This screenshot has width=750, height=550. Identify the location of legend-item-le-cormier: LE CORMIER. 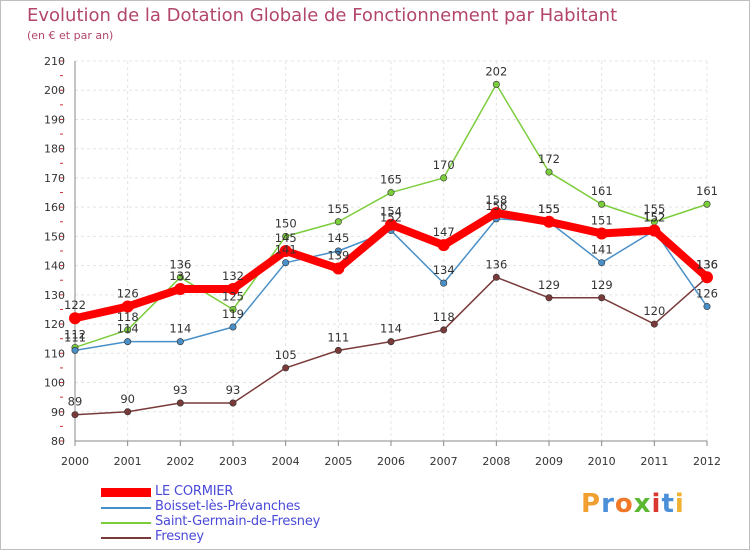
(261, 492).